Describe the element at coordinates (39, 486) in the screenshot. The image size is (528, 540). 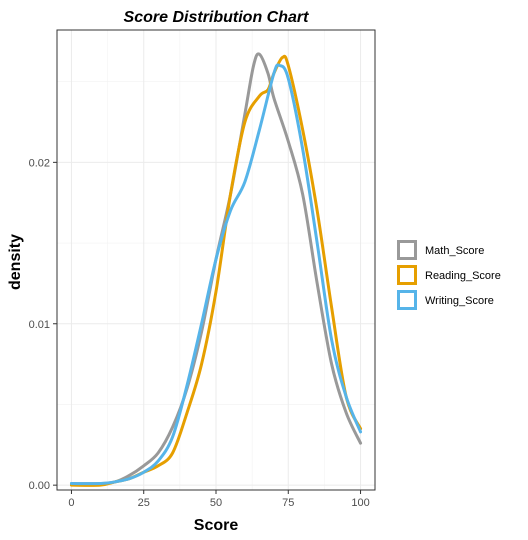
I see `y-tick-label: 0.00` at that location.